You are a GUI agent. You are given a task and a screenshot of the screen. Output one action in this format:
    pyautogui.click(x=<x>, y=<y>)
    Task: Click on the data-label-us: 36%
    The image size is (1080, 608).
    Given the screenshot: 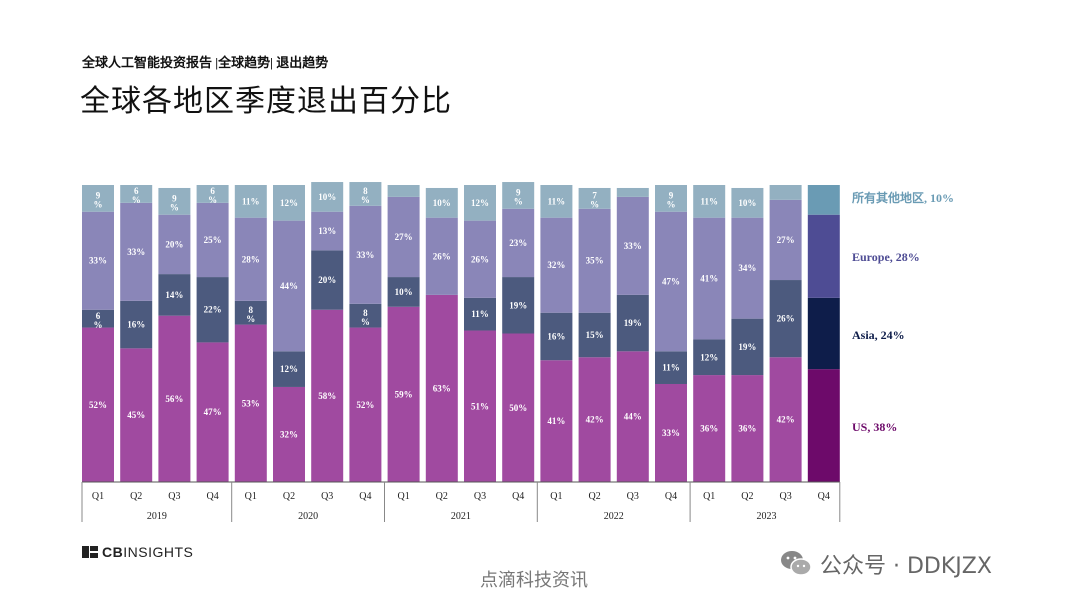 What is the action you would take?
    pyautogui.click(x=709, y=429)
    